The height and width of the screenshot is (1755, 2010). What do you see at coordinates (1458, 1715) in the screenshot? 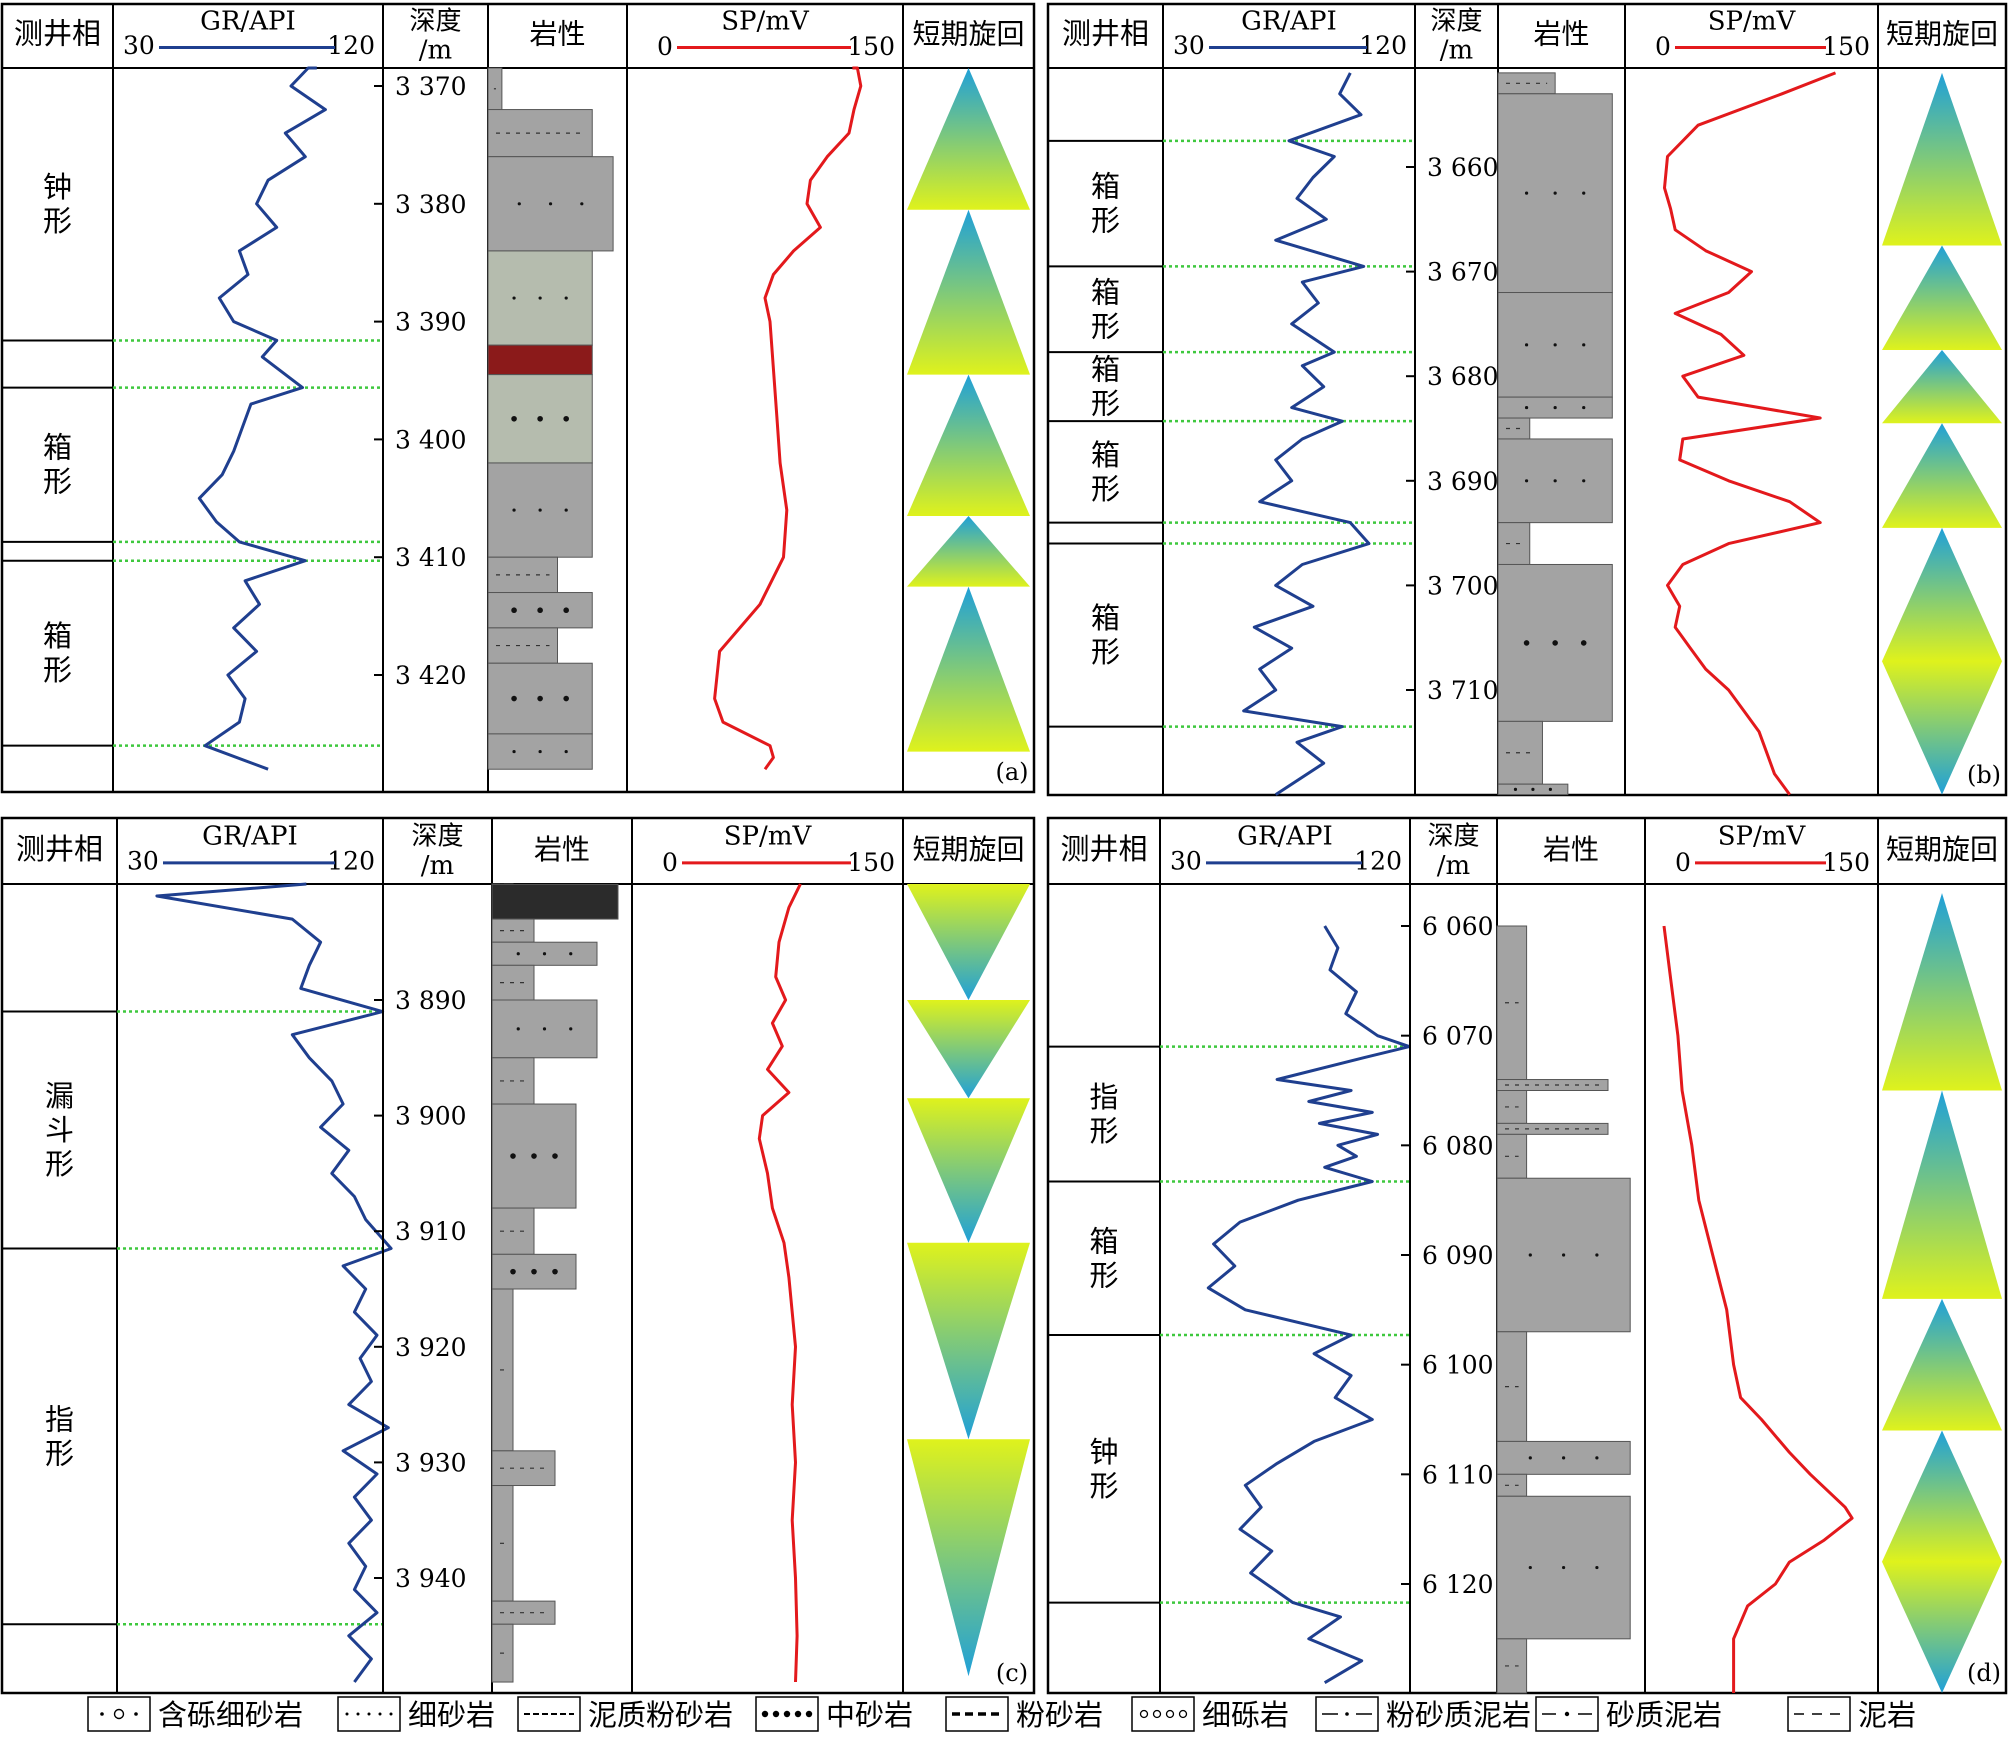
I see `legend-label: 粉砂质泥岩` at bounding box center [1458, 1715].